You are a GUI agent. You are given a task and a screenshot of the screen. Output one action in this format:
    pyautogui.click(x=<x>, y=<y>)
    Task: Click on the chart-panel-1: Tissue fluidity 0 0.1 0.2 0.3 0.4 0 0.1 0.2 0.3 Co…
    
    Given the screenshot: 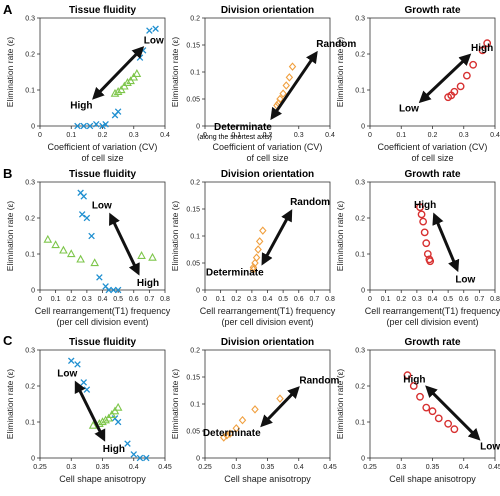 What is the action you would take?
    pyautogui.click(x=87, y=84)
    